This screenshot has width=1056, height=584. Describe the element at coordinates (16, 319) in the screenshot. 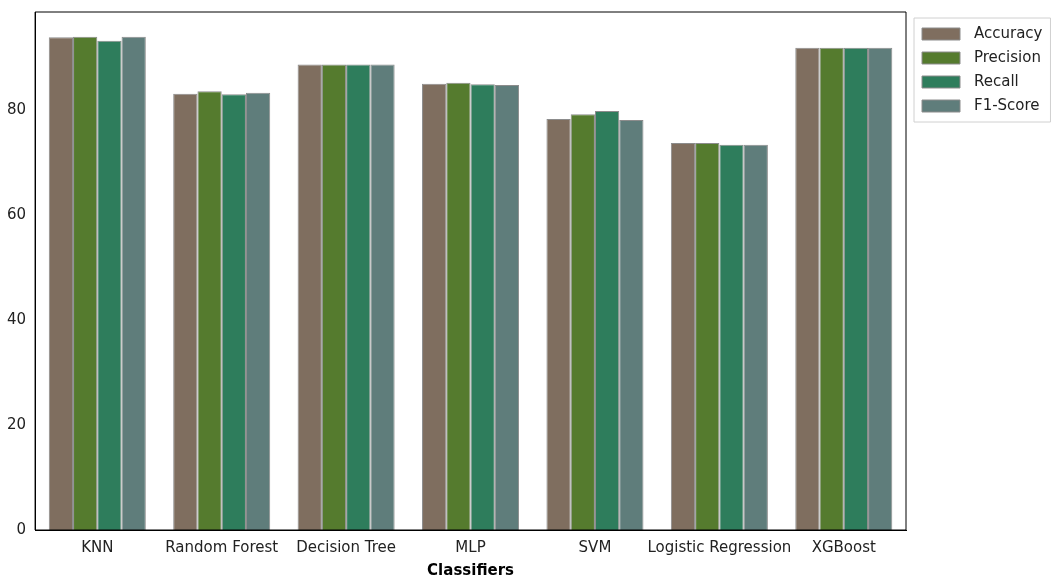

I see `y-tick-label: 40` at that location.